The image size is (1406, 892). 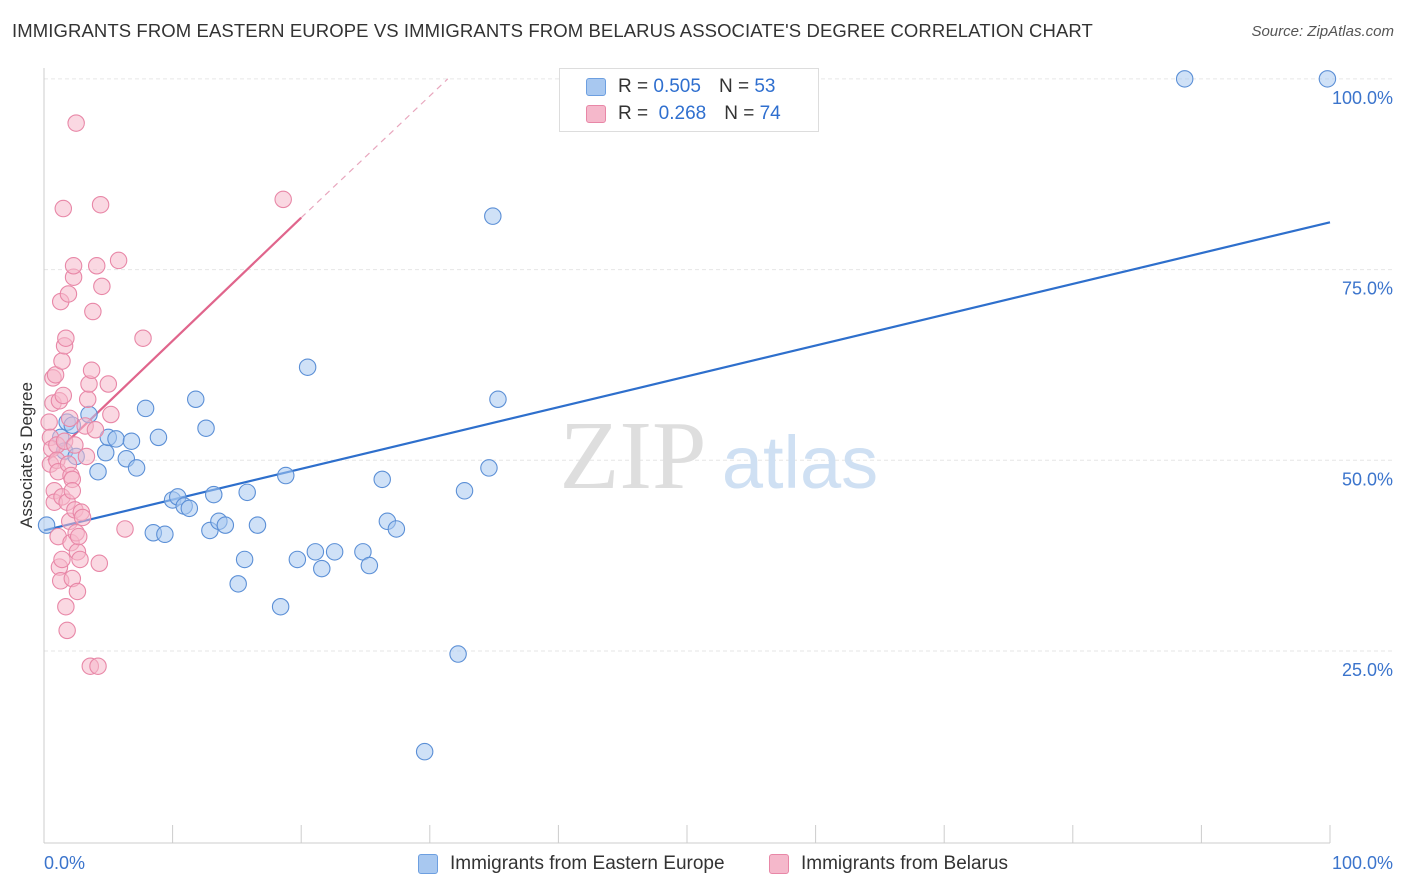 What do you see at coordinates (677, 86) in the screenshot?
I see `legend-r-value: 0.505` at bounding box center [677, 86].